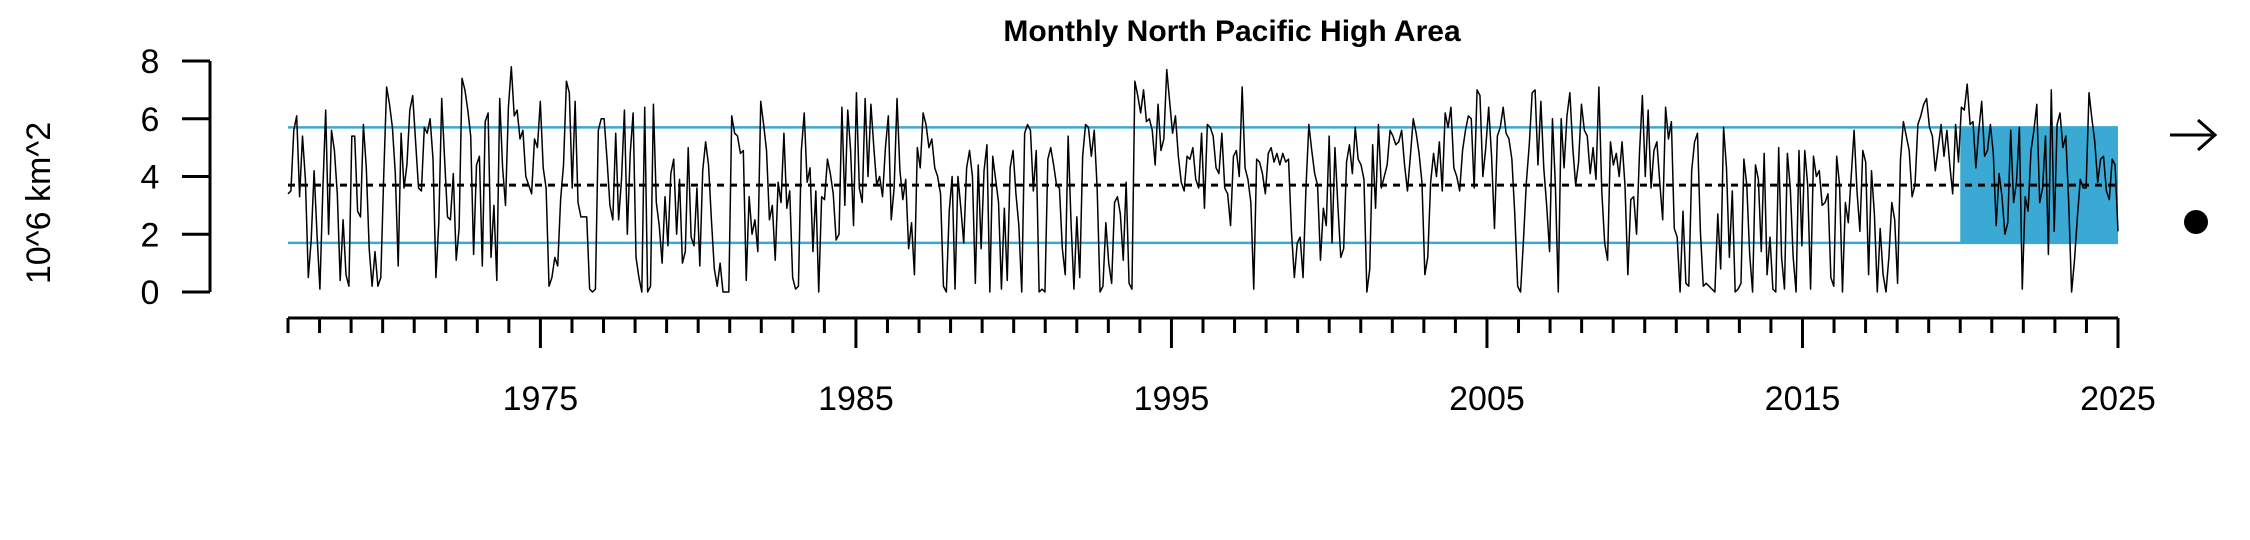 The image size is (2250, 540). Describe the element at coordinates (150, 235) in the screenshot. I see `y-tick-label: 2` at that location.